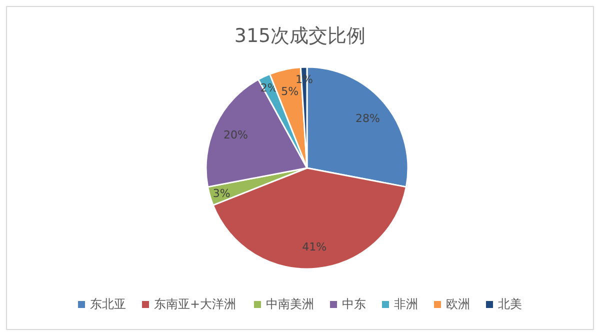 The image size is (600, 336). Describe the element at coordinates (367, 118) in the screenshot. I see `data-label: 28%` at that location.